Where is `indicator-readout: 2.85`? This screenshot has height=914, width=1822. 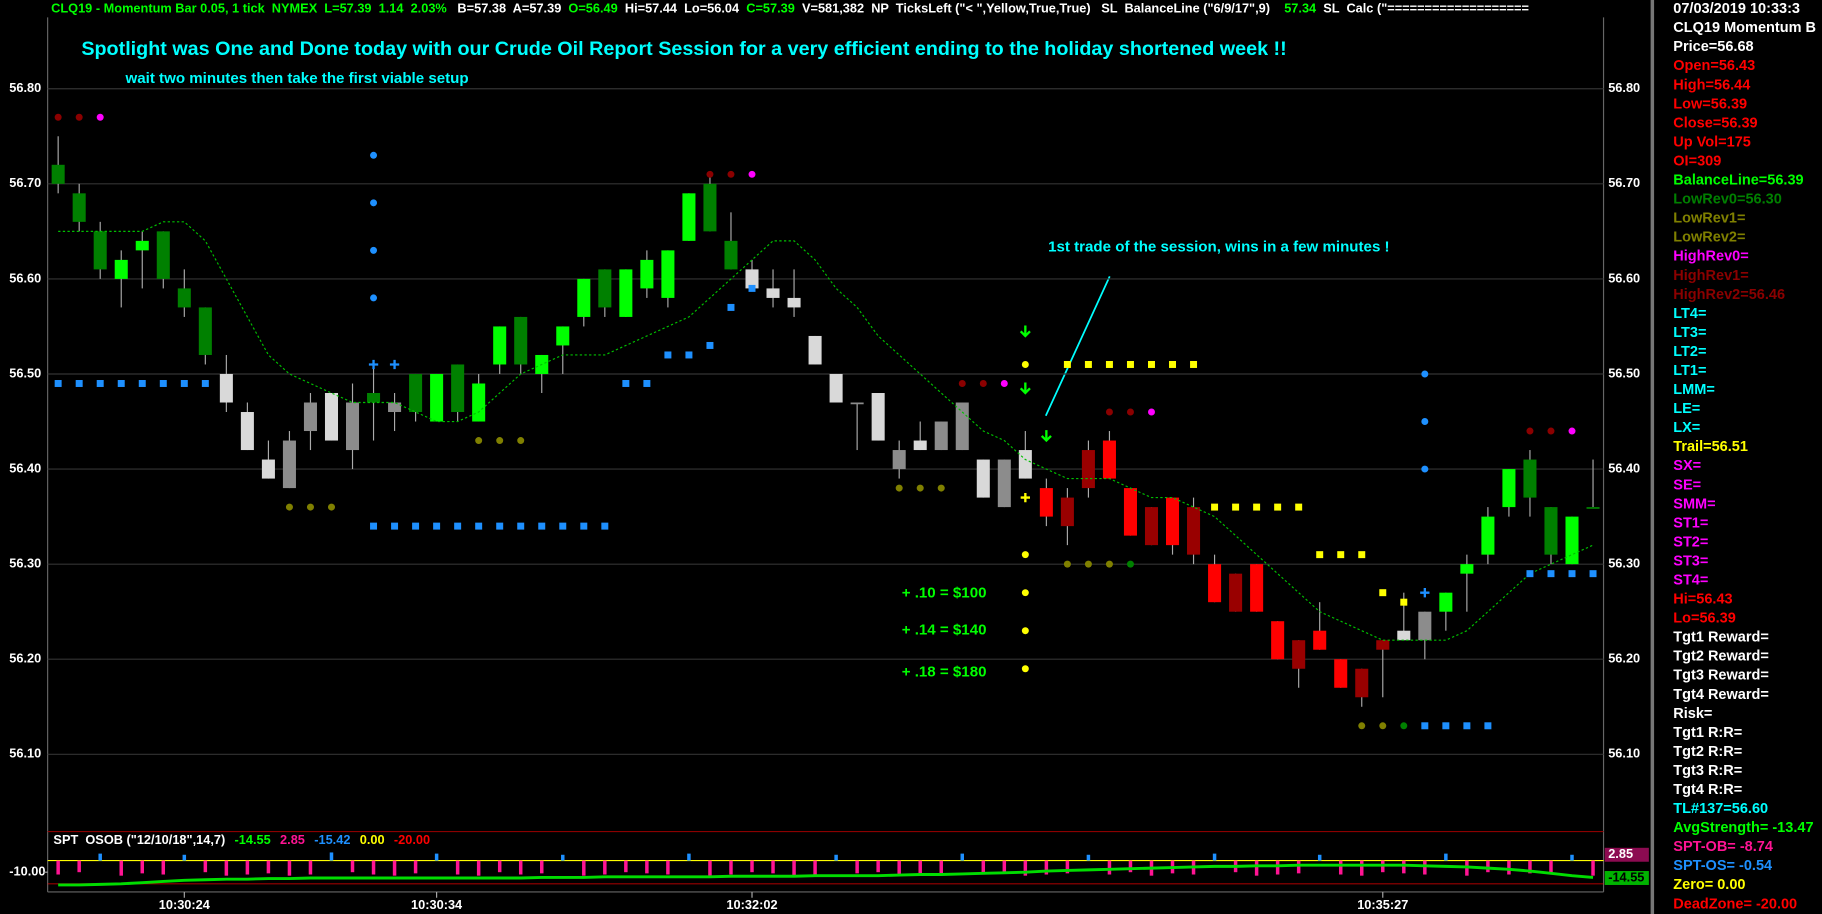 indicator-readout: 2.85 is located at coordinates (292, 839).